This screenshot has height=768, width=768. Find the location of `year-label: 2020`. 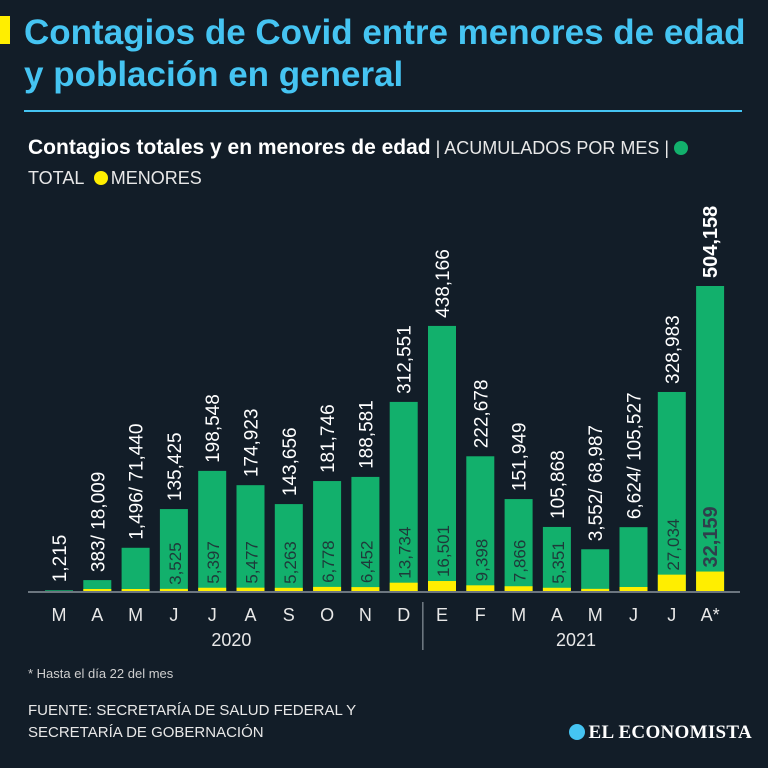

year-label: 2020 is located at coordinates (231, 640).